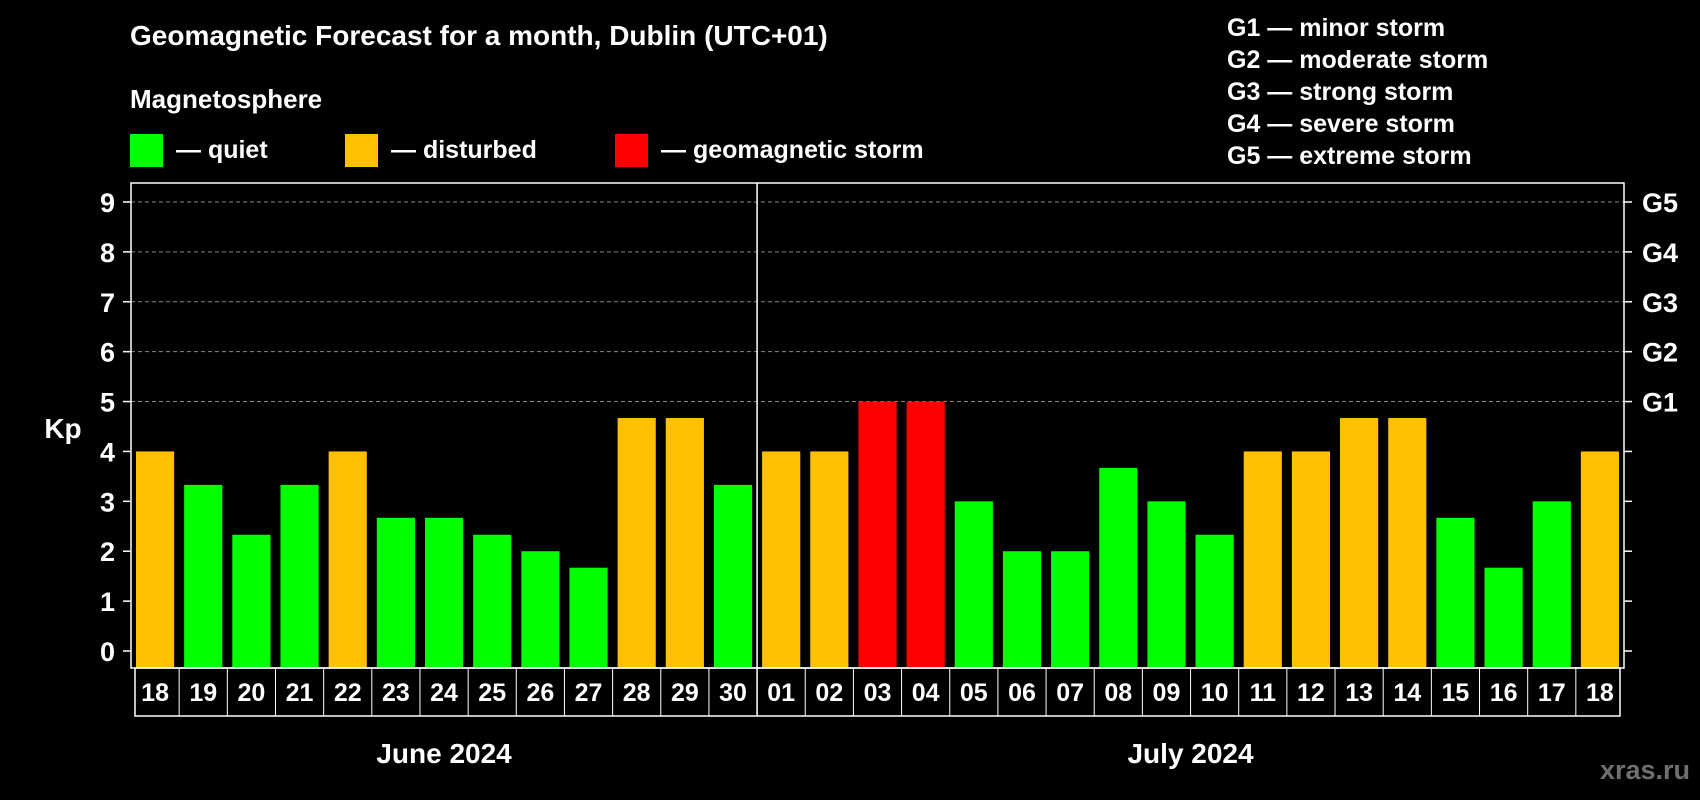 The height and width of the screenshot is (800, 1700). Describe the element at coordinates (464, 149) in the screenshot. I see `legend-label-disturbed: — disturbed` at that location.